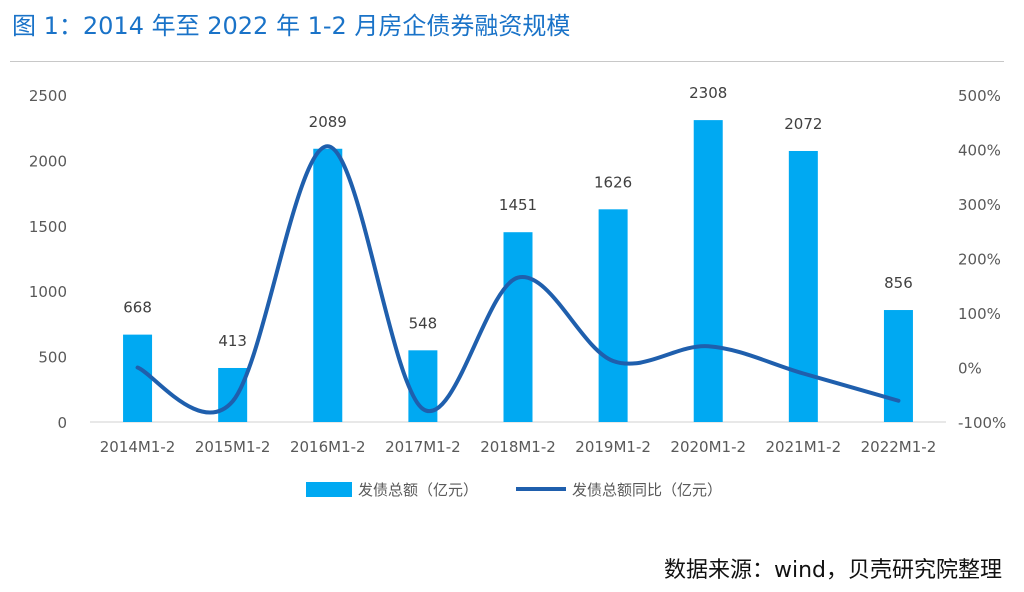 Image resolution: width=1024 pixels, height=592 pixels. I want to click on y-tick-label: 500, so click(52, 358).